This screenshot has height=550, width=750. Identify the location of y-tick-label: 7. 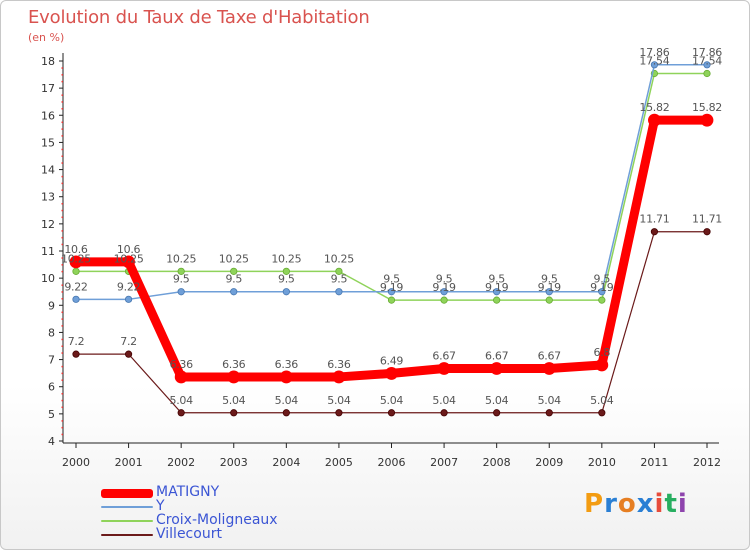
(51, 360).